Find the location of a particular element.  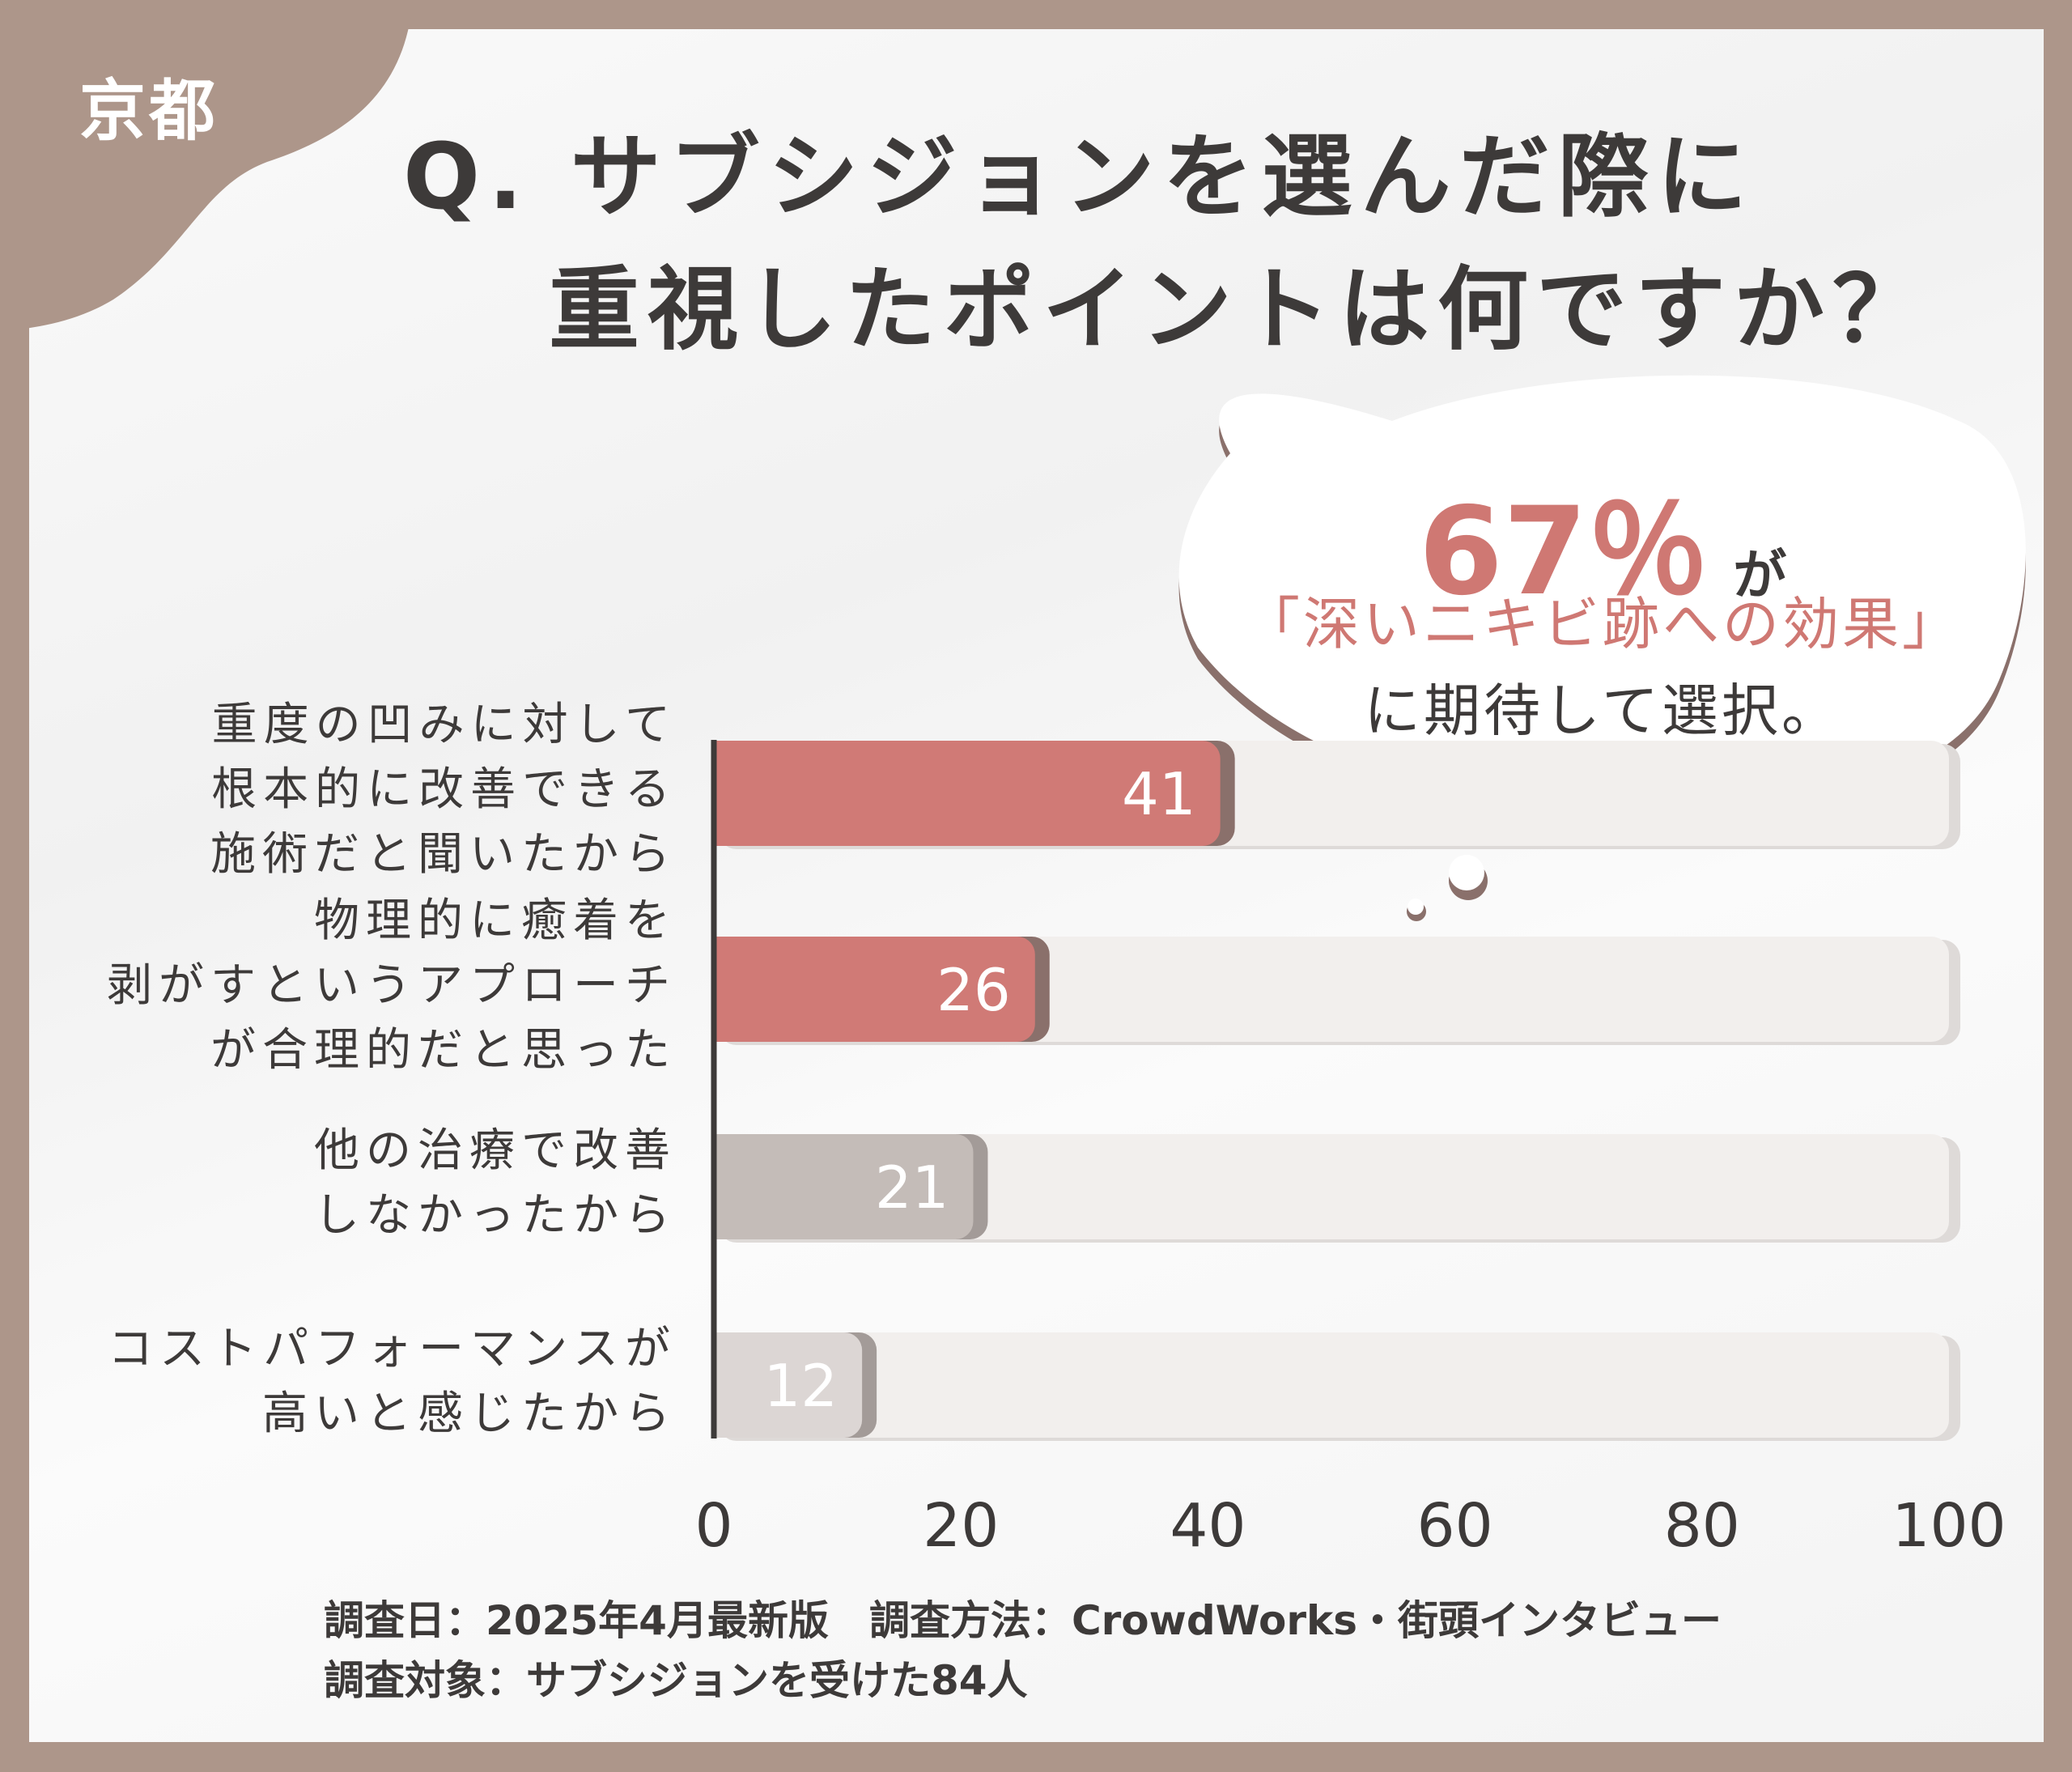

category-label: 物理的に癒着を 剥がすというアプローチ が合理的だと思った is located at coordinates (392, 985).